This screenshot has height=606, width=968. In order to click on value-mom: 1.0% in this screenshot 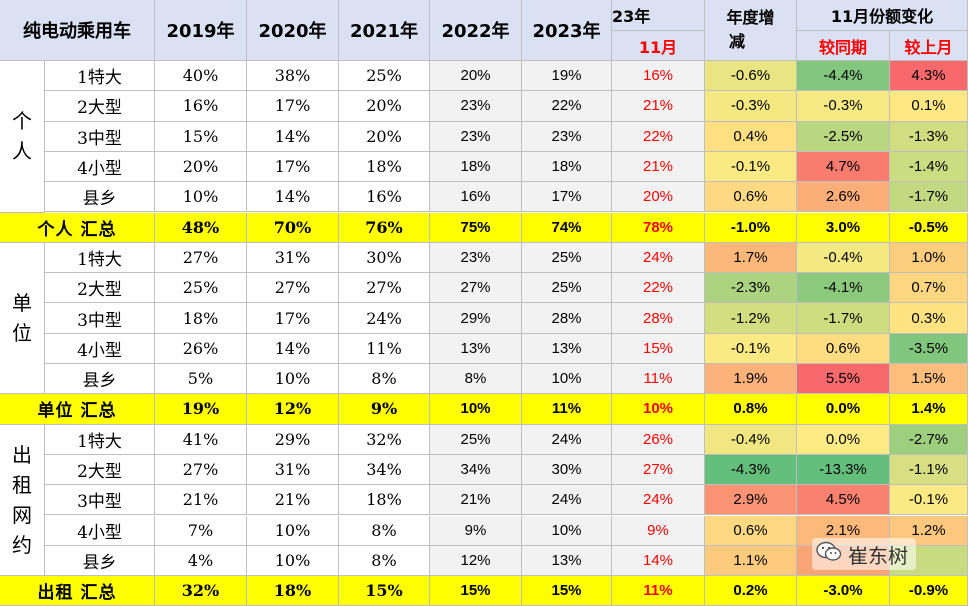, I will do `click(929, 258)`.